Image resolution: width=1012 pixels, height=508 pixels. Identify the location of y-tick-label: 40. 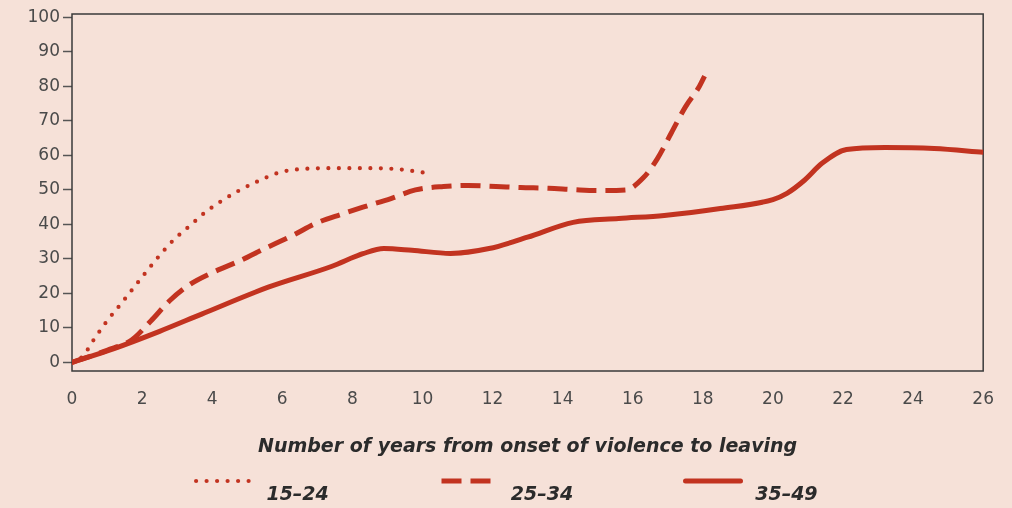
(49, 222).